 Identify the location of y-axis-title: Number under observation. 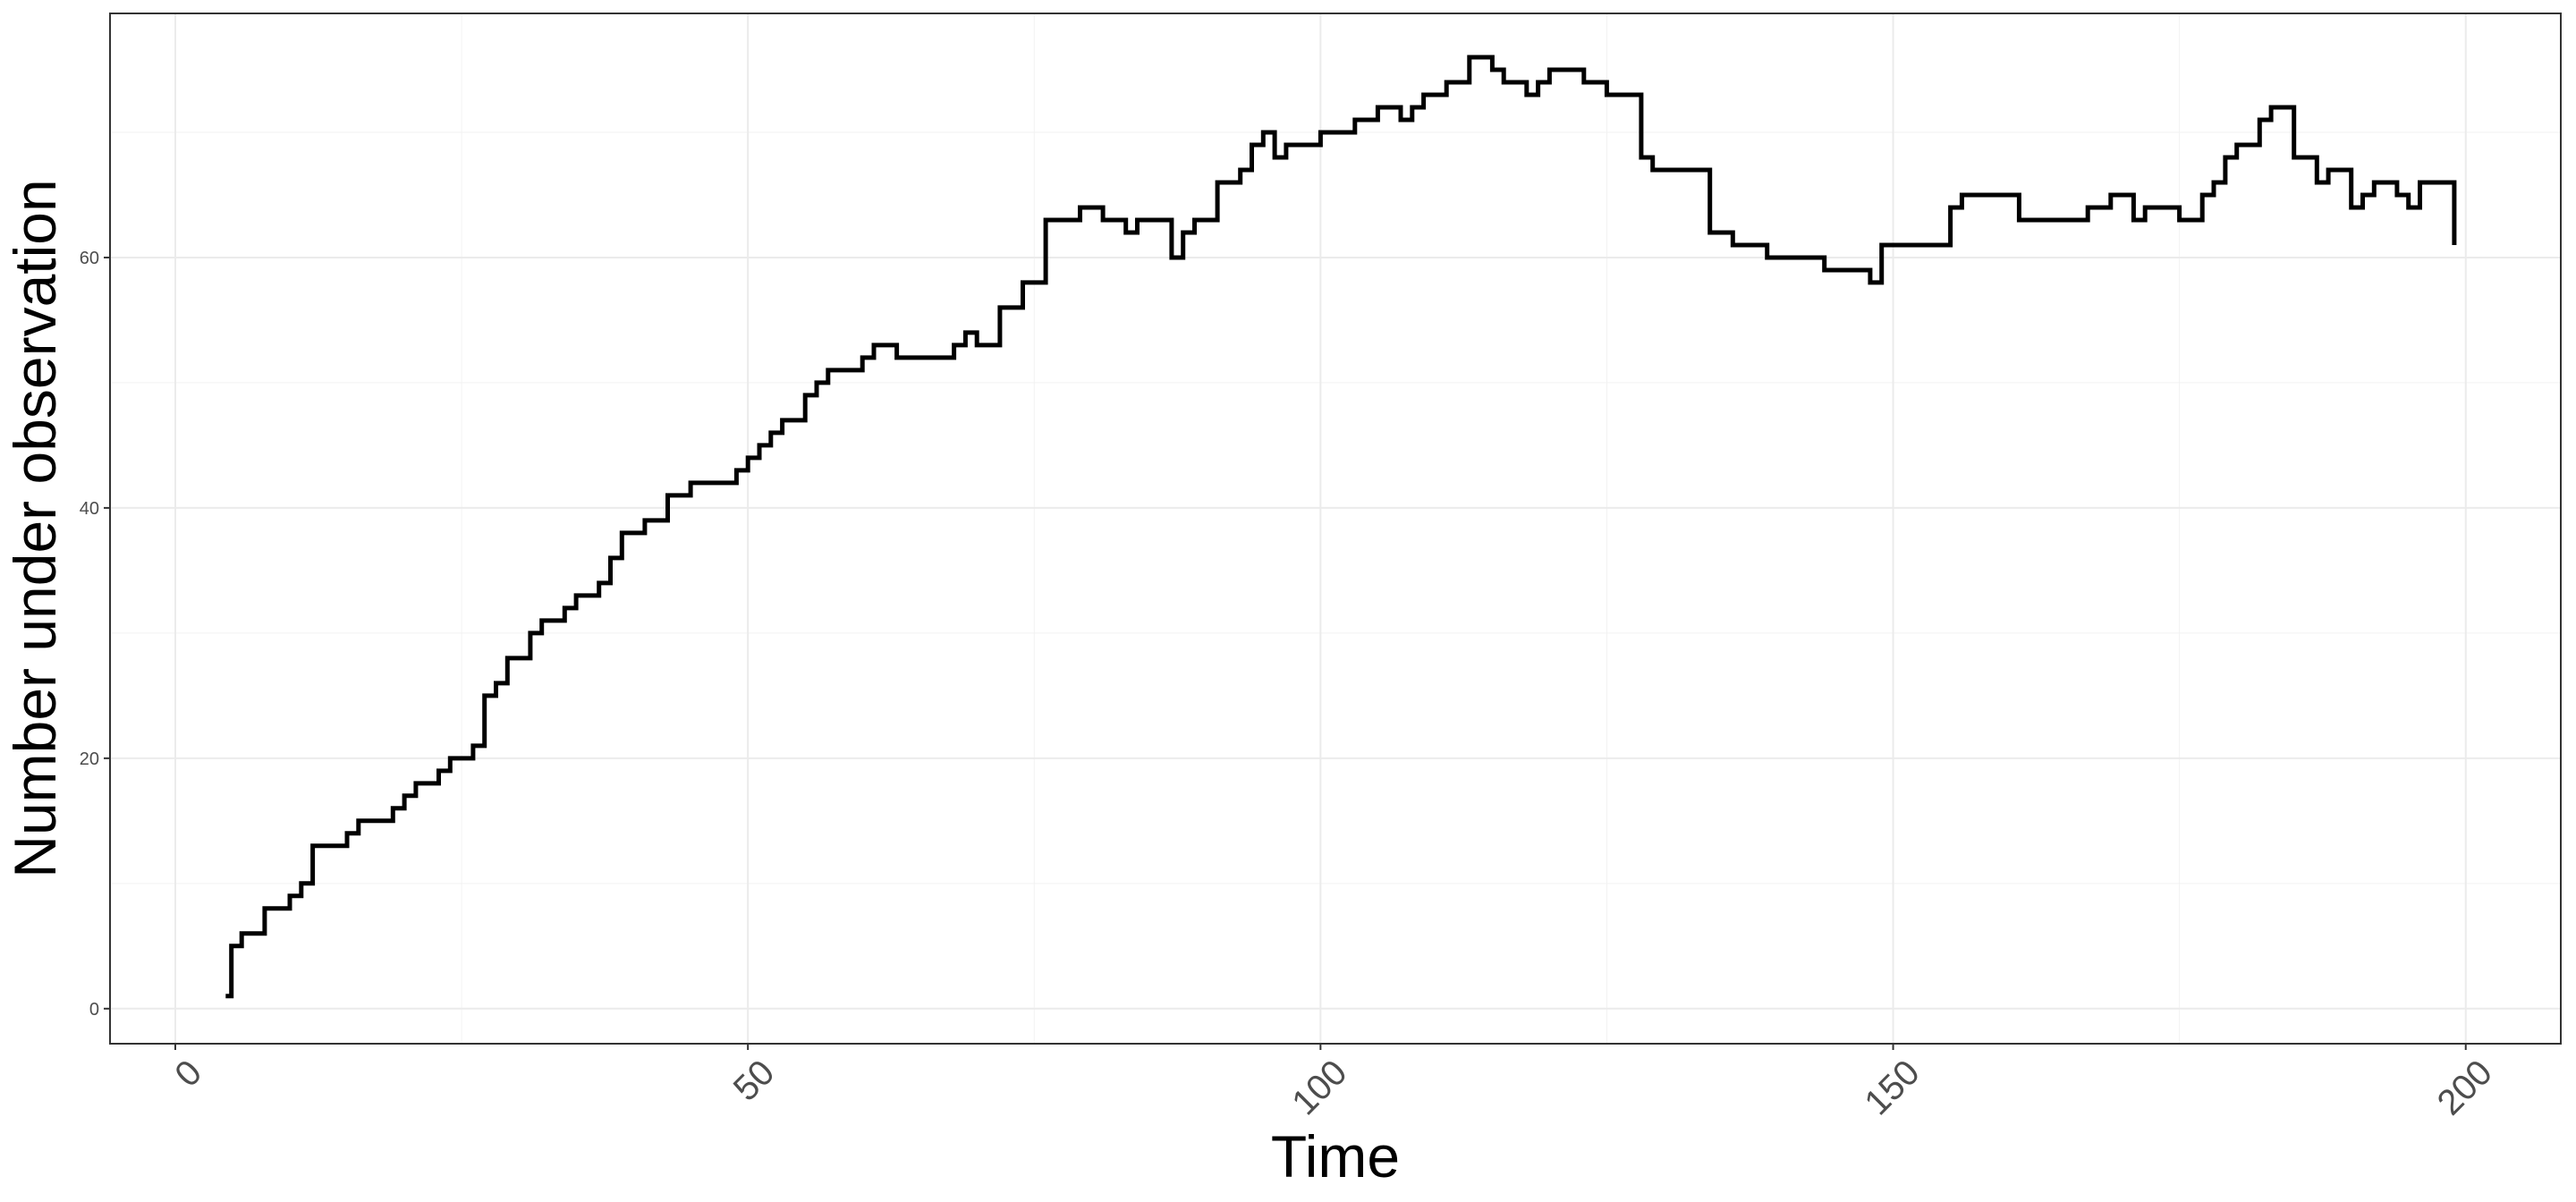
(35, 528).